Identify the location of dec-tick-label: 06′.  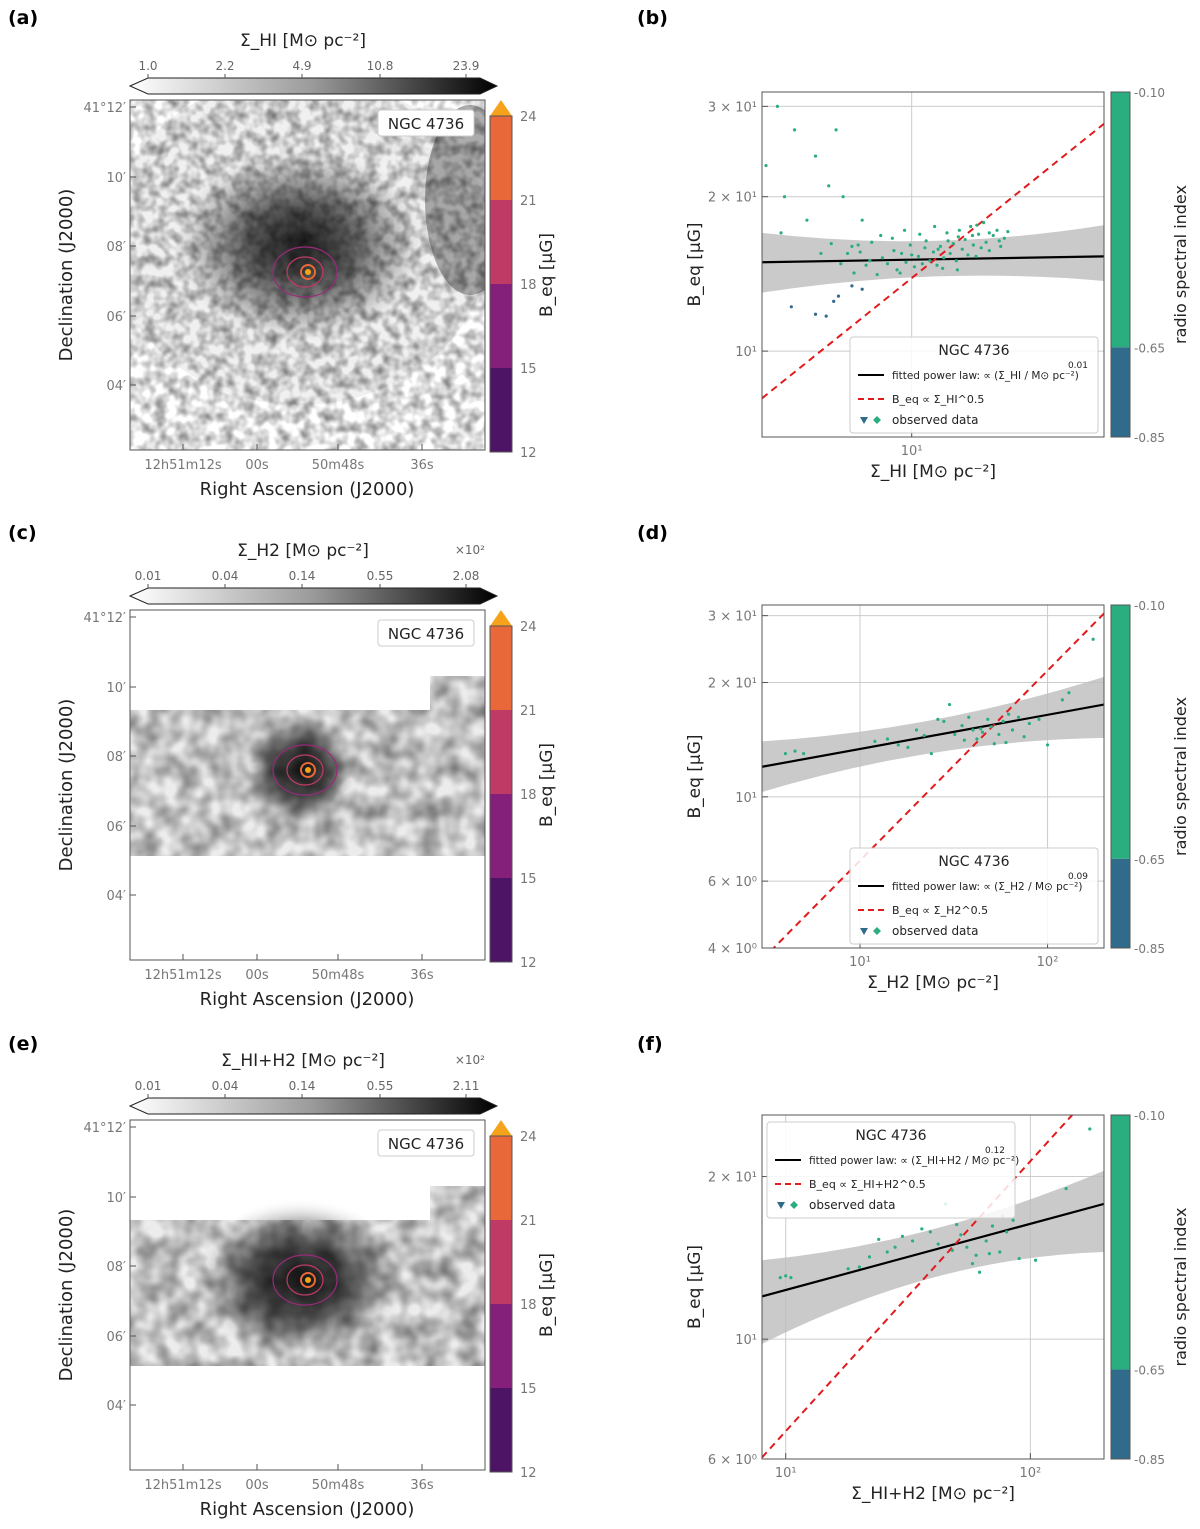
(117, 827).